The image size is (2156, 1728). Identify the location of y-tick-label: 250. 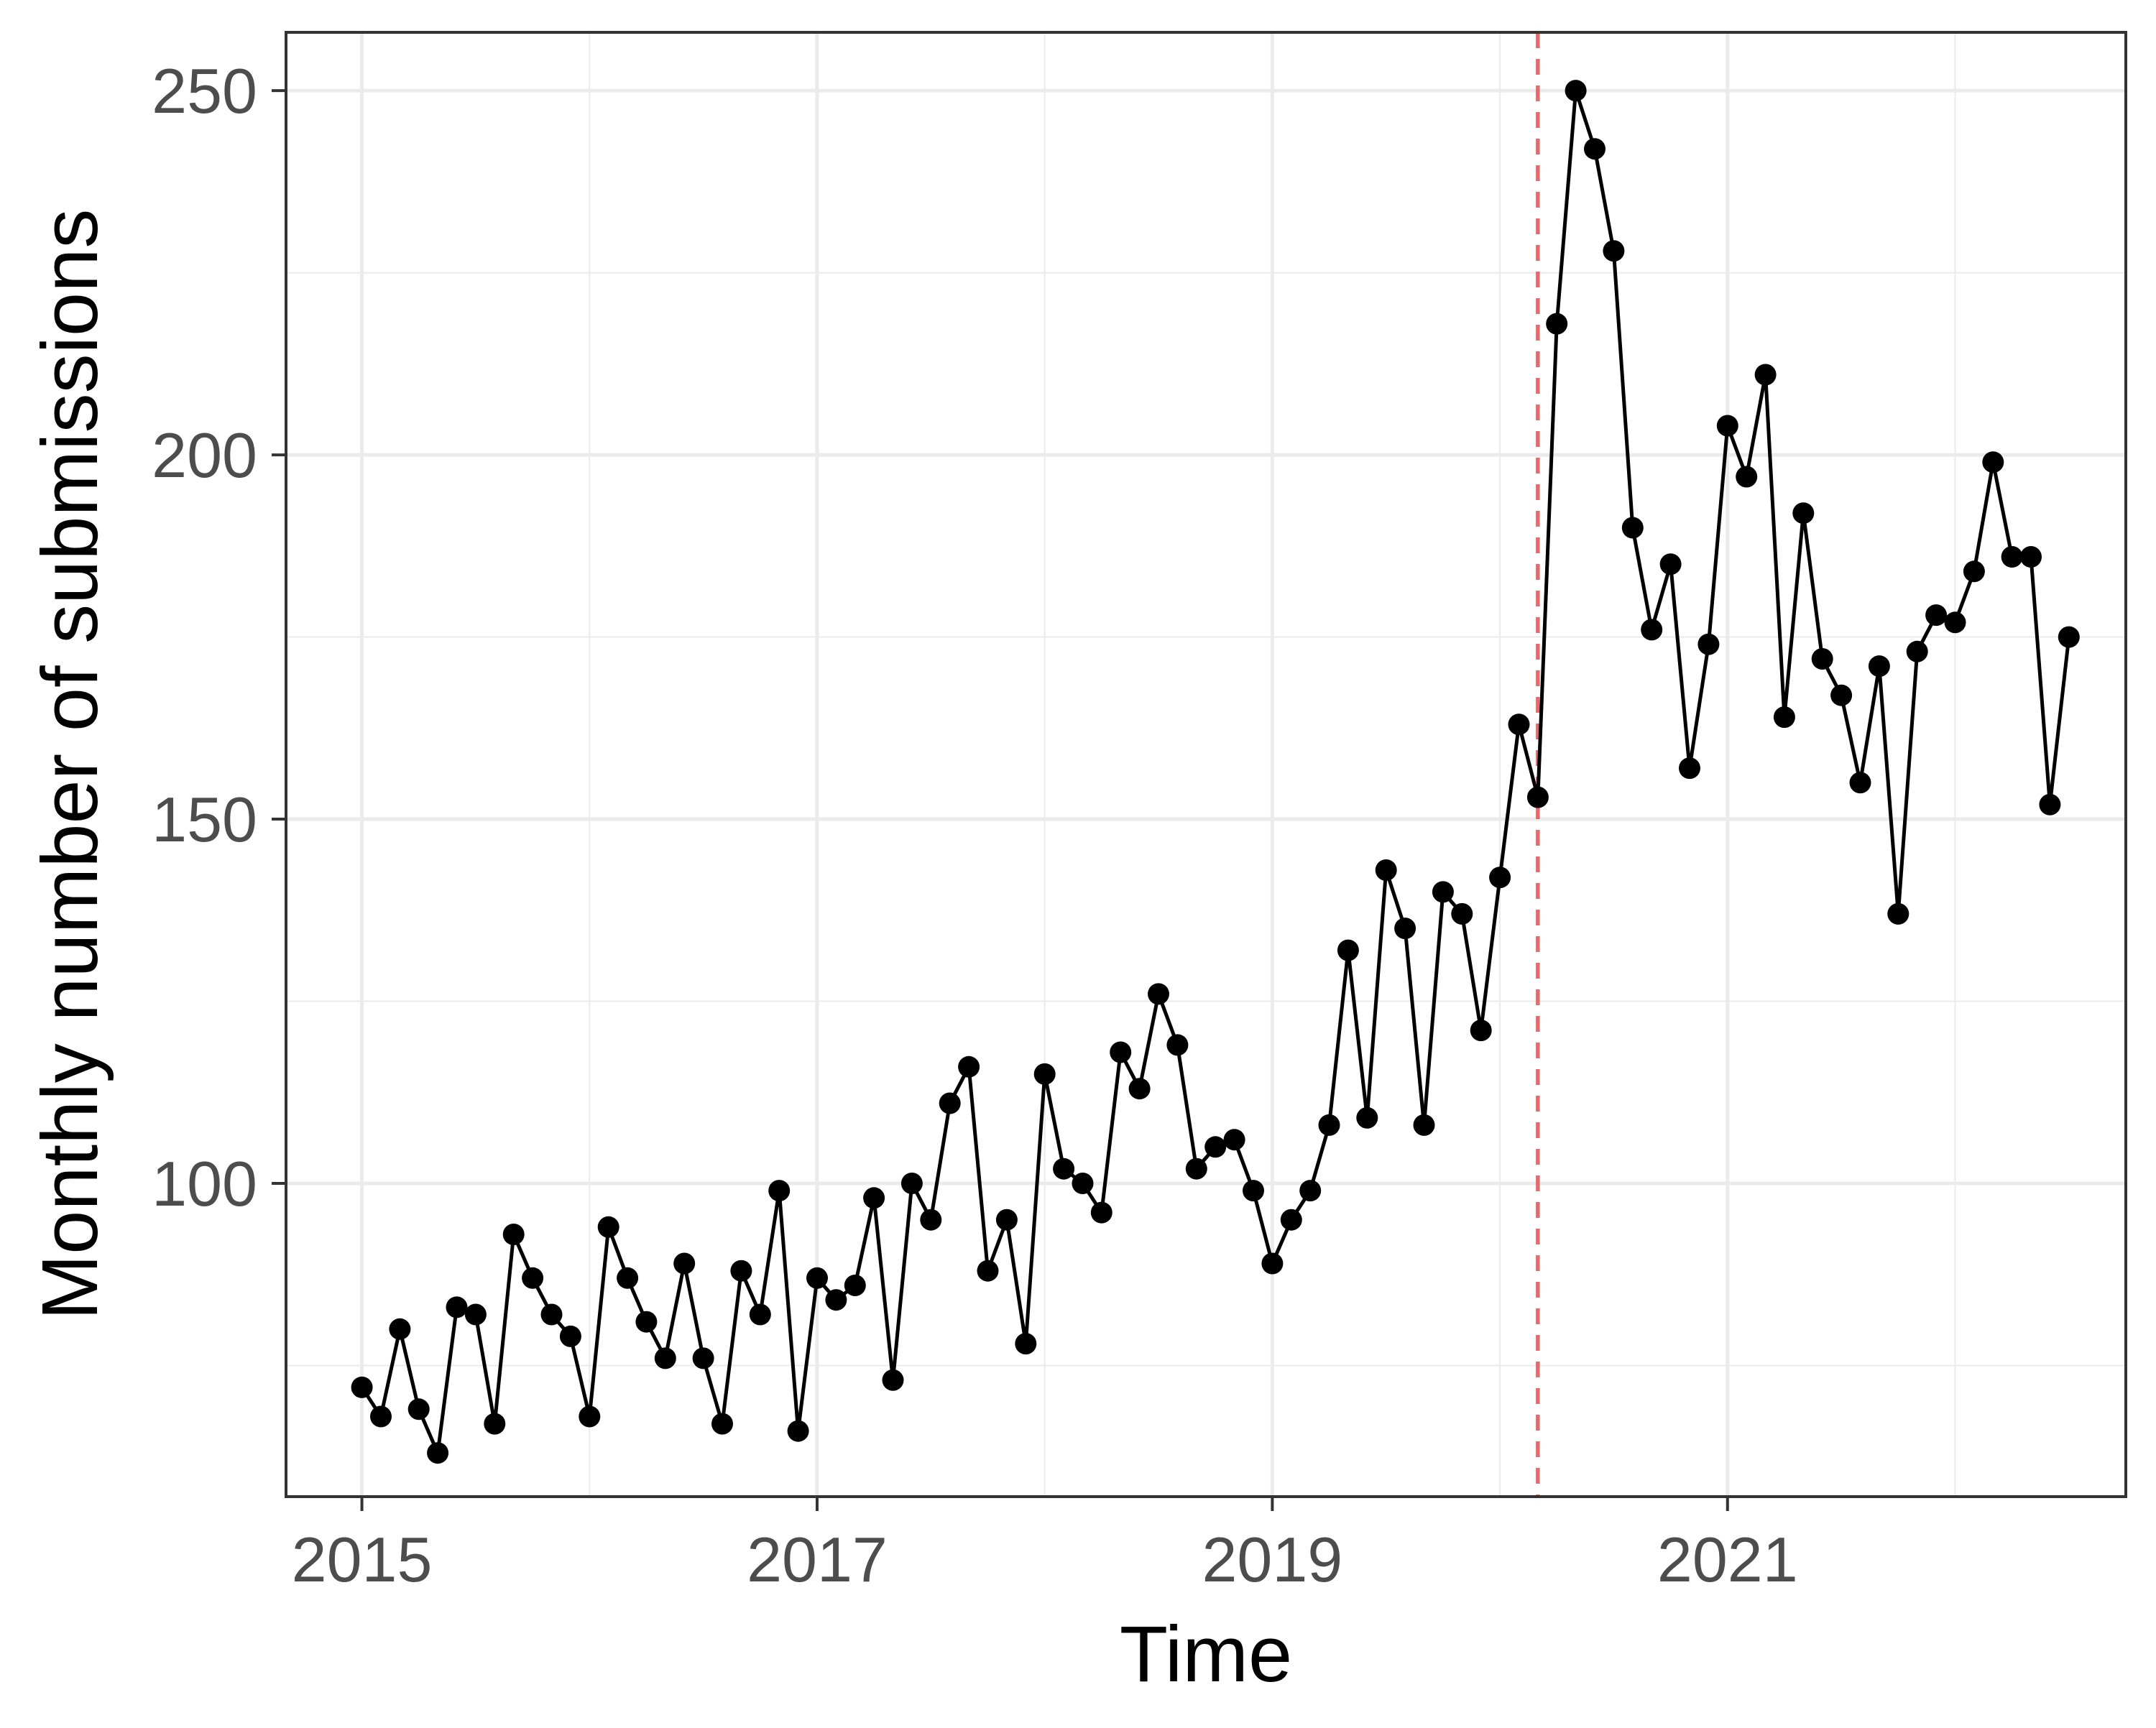
(204, 90).